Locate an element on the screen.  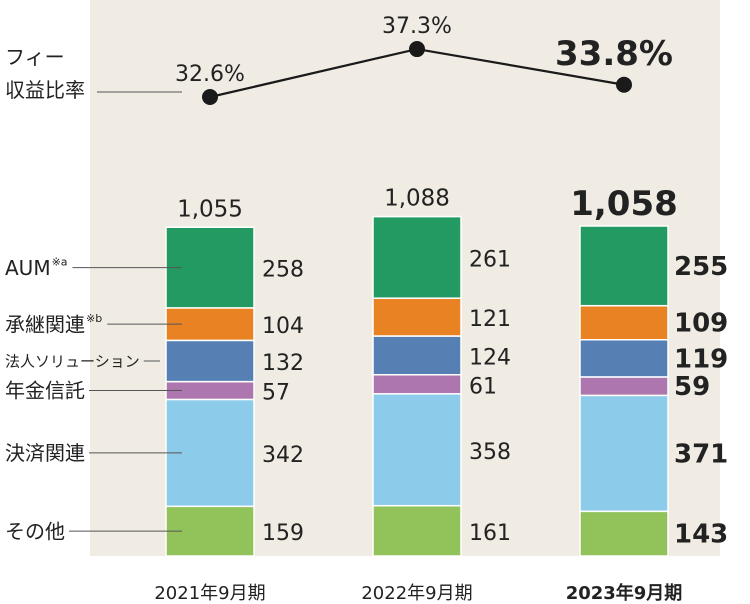
total-label-1: 1,055 is located at coordinates (210, 209).